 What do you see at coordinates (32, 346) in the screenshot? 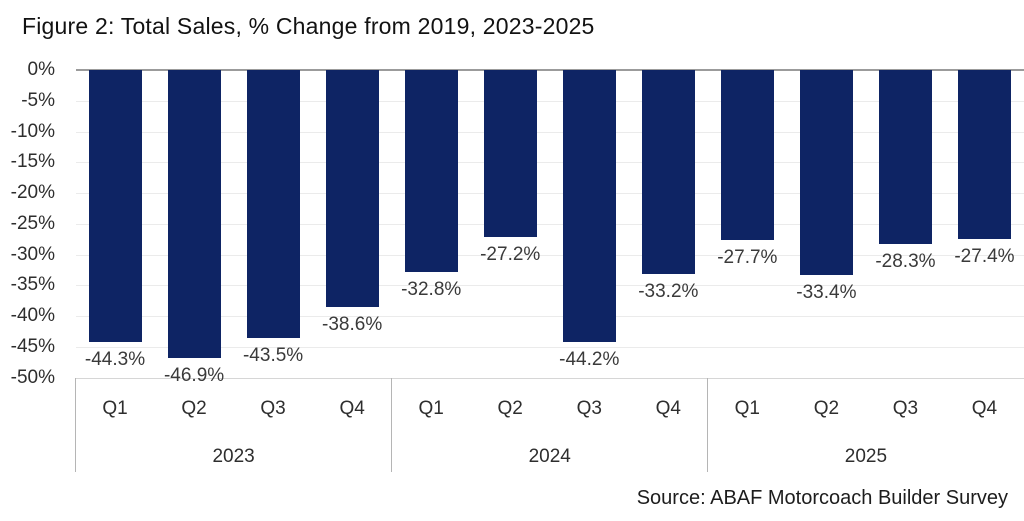
I see `y-axis-tick-label: -45%` at bounding box center [32, 346].